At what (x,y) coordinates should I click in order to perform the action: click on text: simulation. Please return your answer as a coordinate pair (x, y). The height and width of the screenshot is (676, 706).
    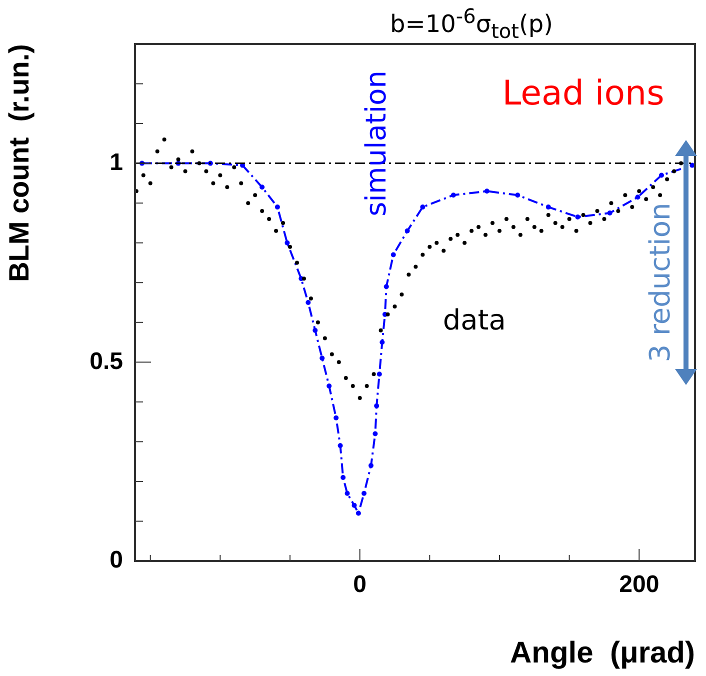
    Looking at the image, I should click on (375, 143).